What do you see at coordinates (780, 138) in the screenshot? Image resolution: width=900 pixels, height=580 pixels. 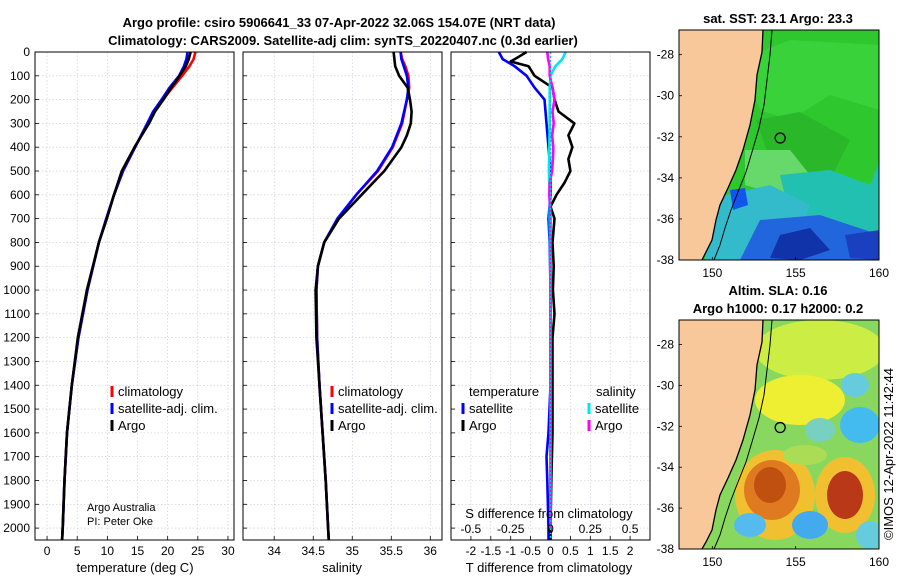 I see `sst-float-marker` at bounding box center [780, 138].